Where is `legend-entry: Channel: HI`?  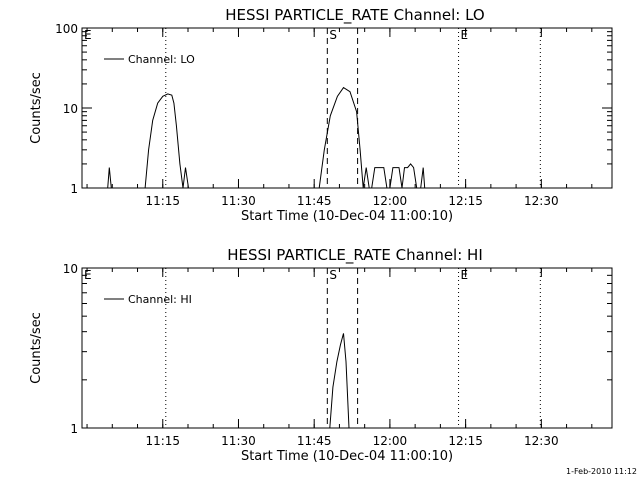
legend-entry: Channel: HI is located at coordinates (160, 299).